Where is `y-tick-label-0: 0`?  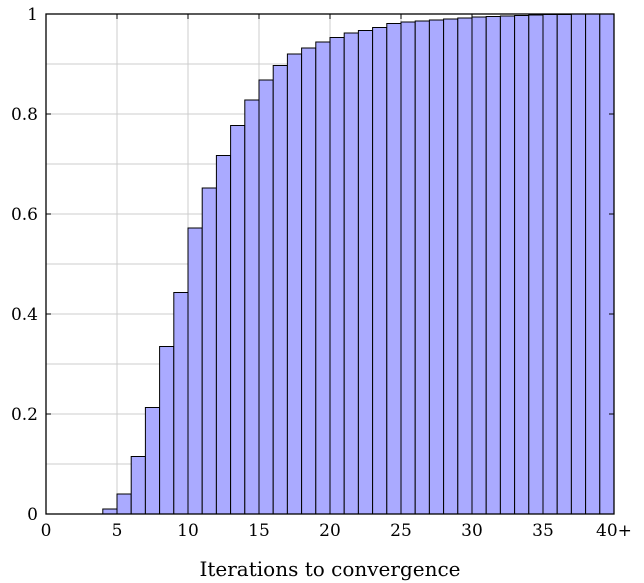 y-tick-label-0: 0 is located at coordinates (32, 515).